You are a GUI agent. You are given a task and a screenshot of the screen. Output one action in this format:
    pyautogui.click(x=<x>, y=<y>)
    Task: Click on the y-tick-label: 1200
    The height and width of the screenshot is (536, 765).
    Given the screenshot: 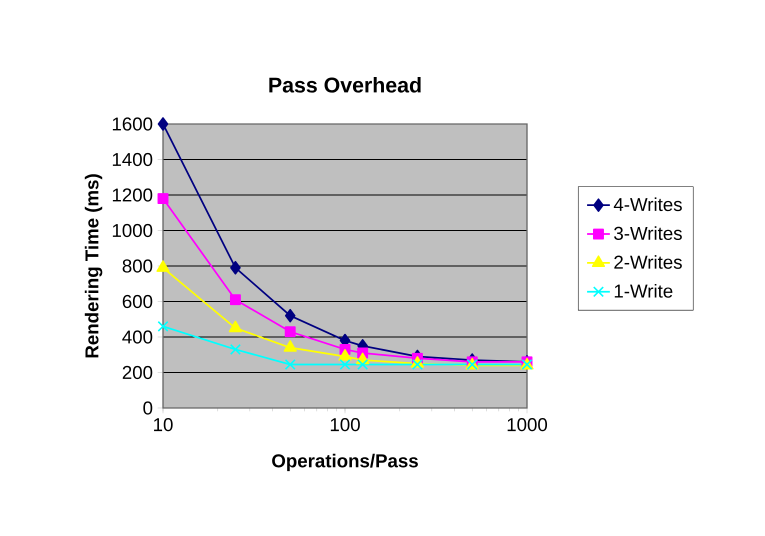 What is the action you would take?
    pyautogui.click(x=132, y=195)
    